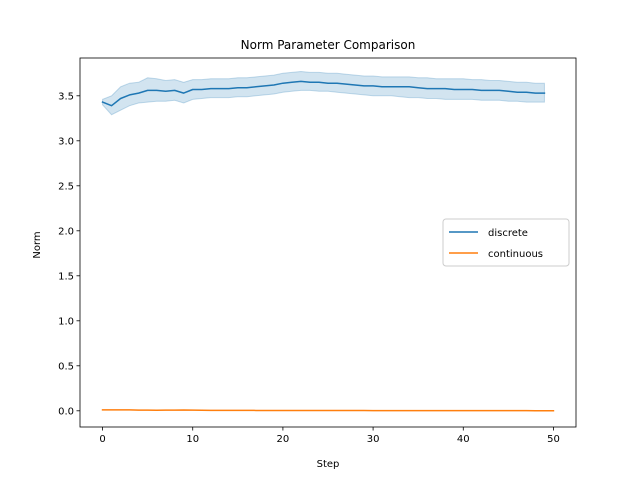 The width and height of the screenshot is (640, 485). I want to click on chart-title: Norm Parameter Comparison, so click(328, 45).